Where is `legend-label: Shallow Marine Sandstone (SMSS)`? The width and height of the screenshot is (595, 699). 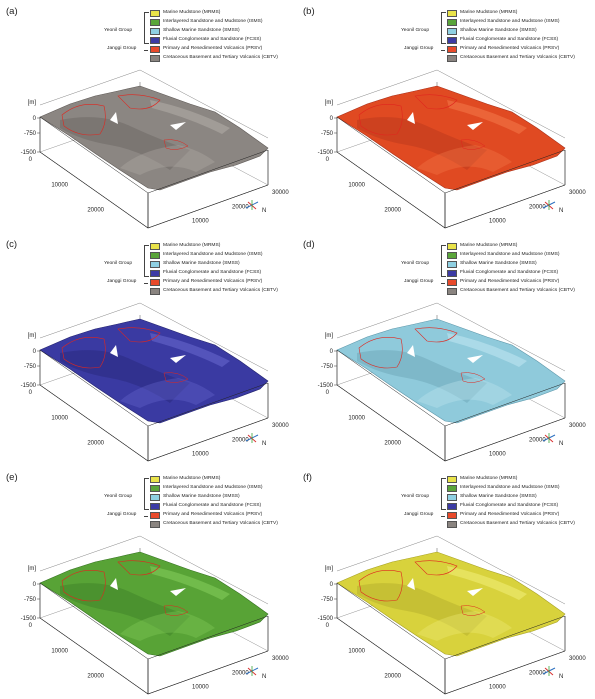 legend-label: Shallow Marine Sandstone (SMSS) is located at coordinates (201, 263).